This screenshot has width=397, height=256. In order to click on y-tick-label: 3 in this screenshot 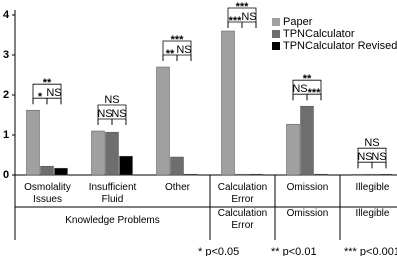, I will do `click(6, 55)`.